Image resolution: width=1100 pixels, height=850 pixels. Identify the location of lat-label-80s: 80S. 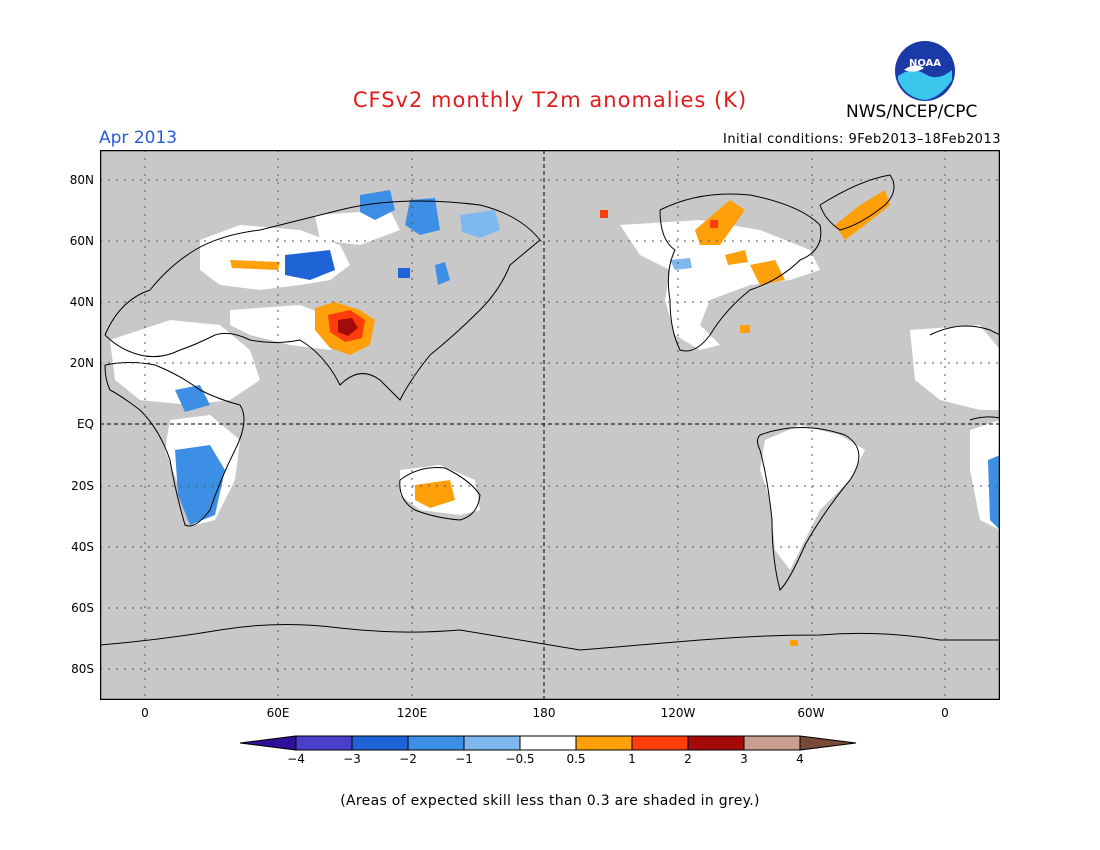
(82, 669).